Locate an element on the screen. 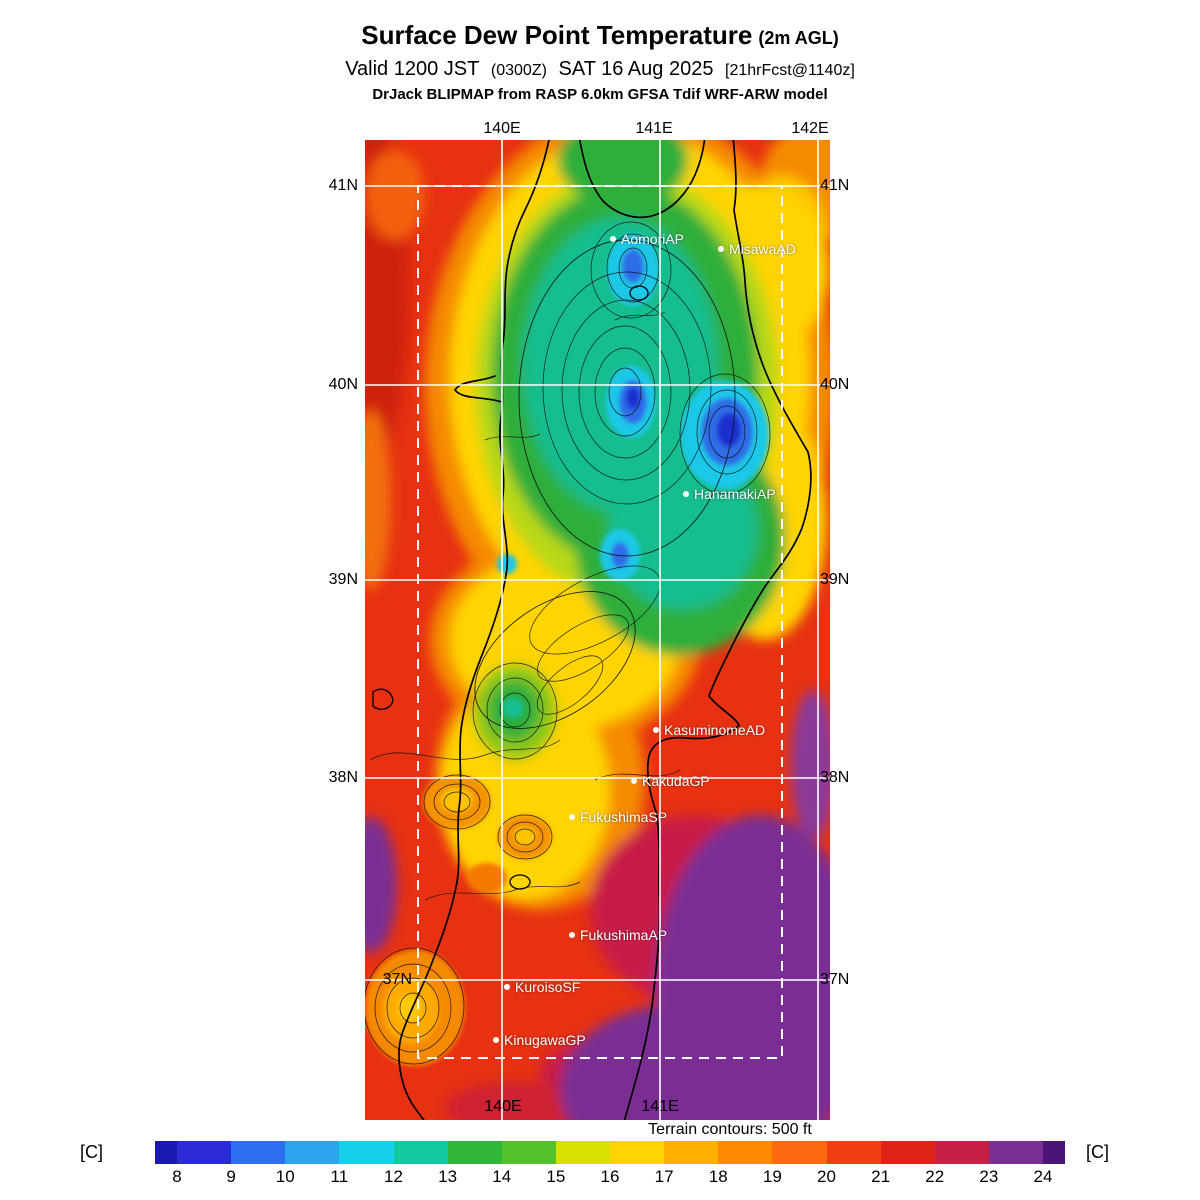  station-marker-HanamakiAP: HanamakiAP is located at coordinates (729, 494).